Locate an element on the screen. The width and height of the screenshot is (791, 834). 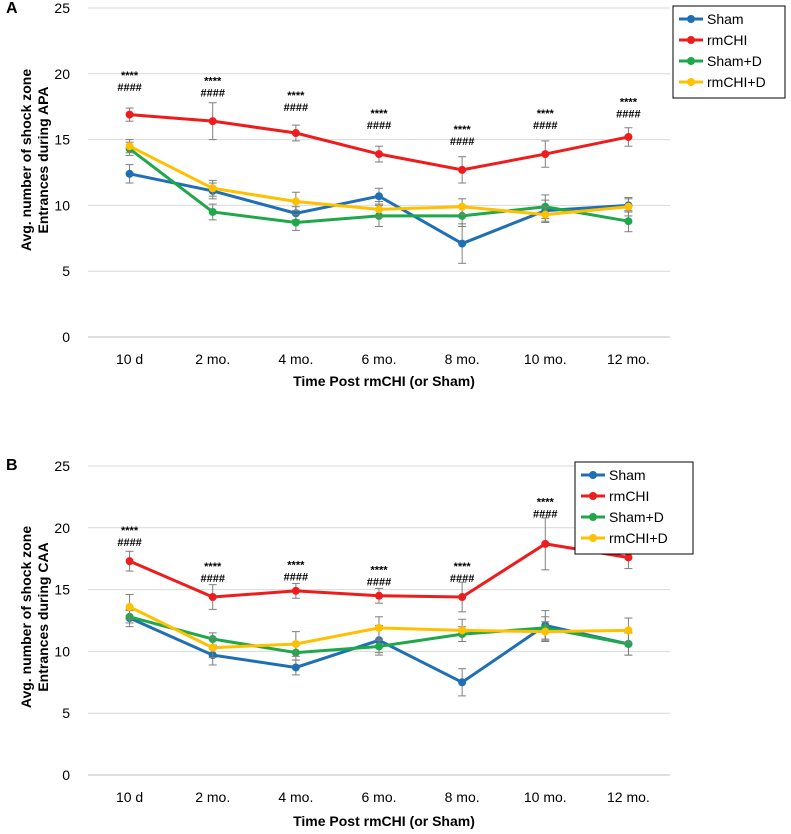
x-tick-label: 12 mo. is located at coordinates (628, 359).